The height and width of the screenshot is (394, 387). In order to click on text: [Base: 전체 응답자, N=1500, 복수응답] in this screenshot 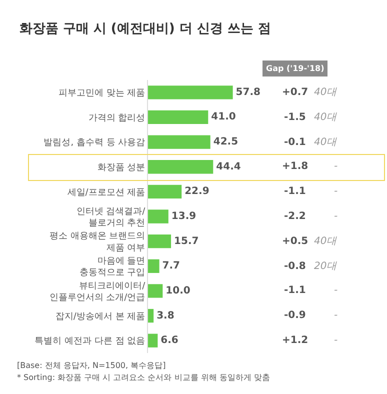, I will do `click(91, 365)`.